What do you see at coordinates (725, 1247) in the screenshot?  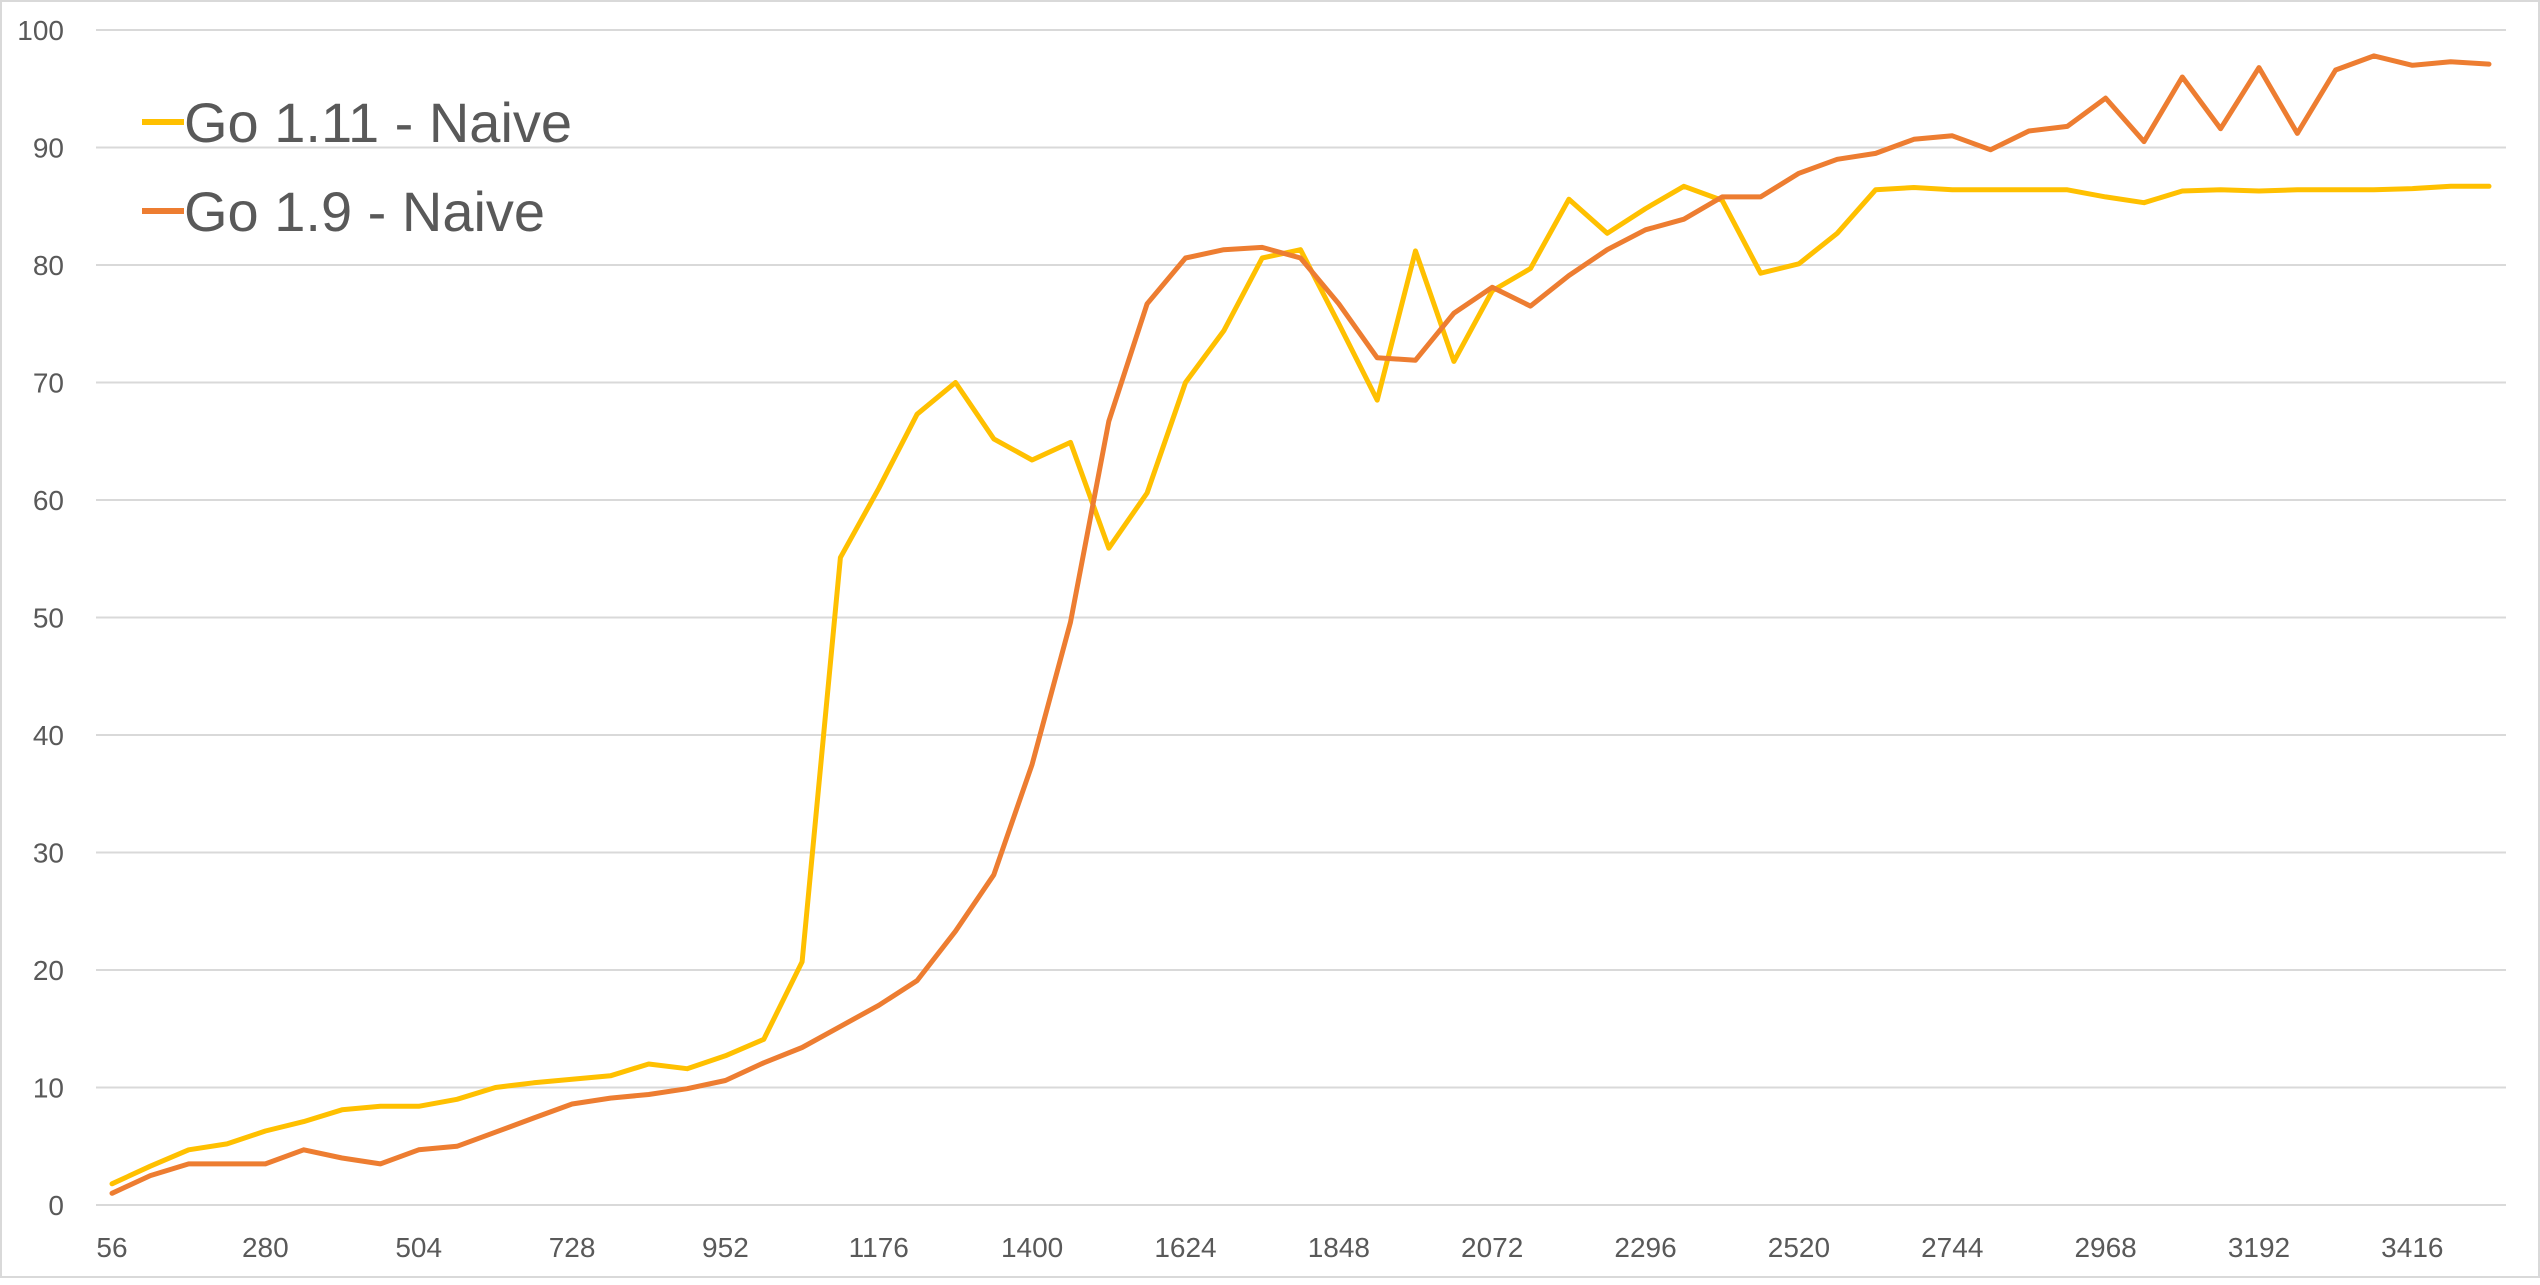 I see `x-tick-label: 952` at bounding box center [725, 1247].